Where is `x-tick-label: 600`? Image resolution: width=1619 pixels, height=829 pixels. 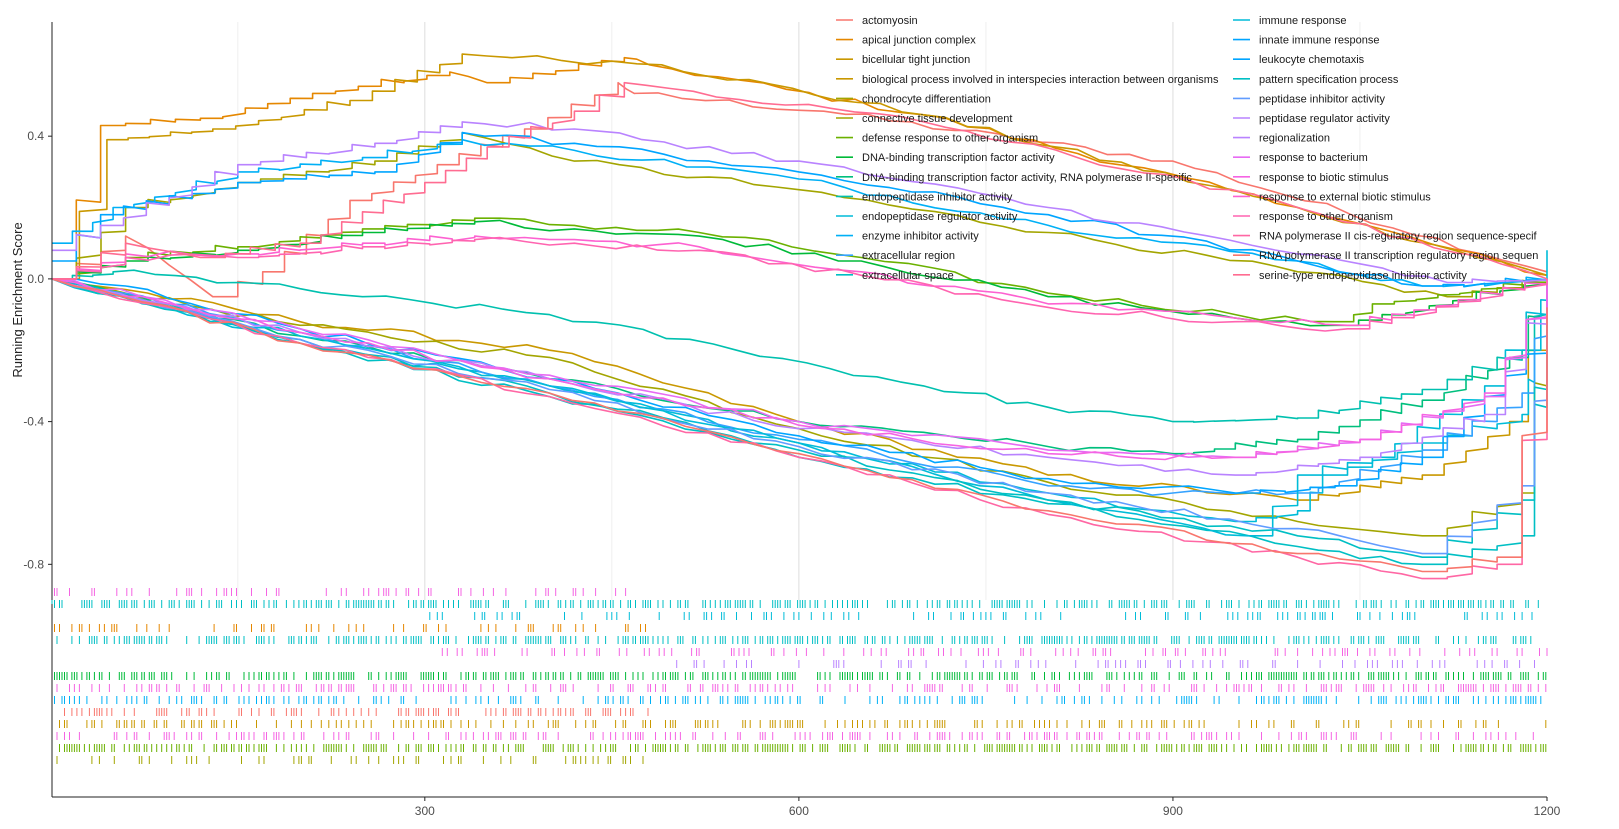 x-tick-label: 600 is located at coordinates (799, 811).